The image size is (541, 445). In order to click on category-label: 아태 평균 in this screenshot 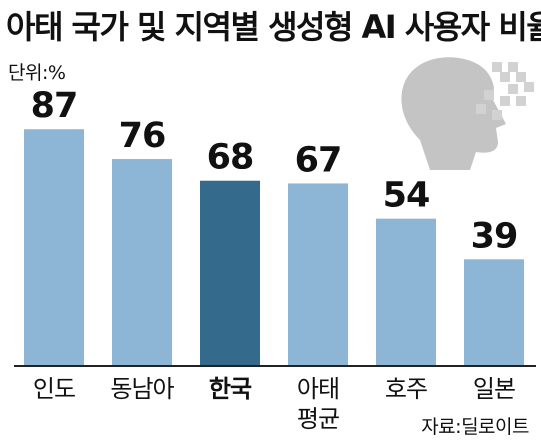, I will do `click(318, 404)`.